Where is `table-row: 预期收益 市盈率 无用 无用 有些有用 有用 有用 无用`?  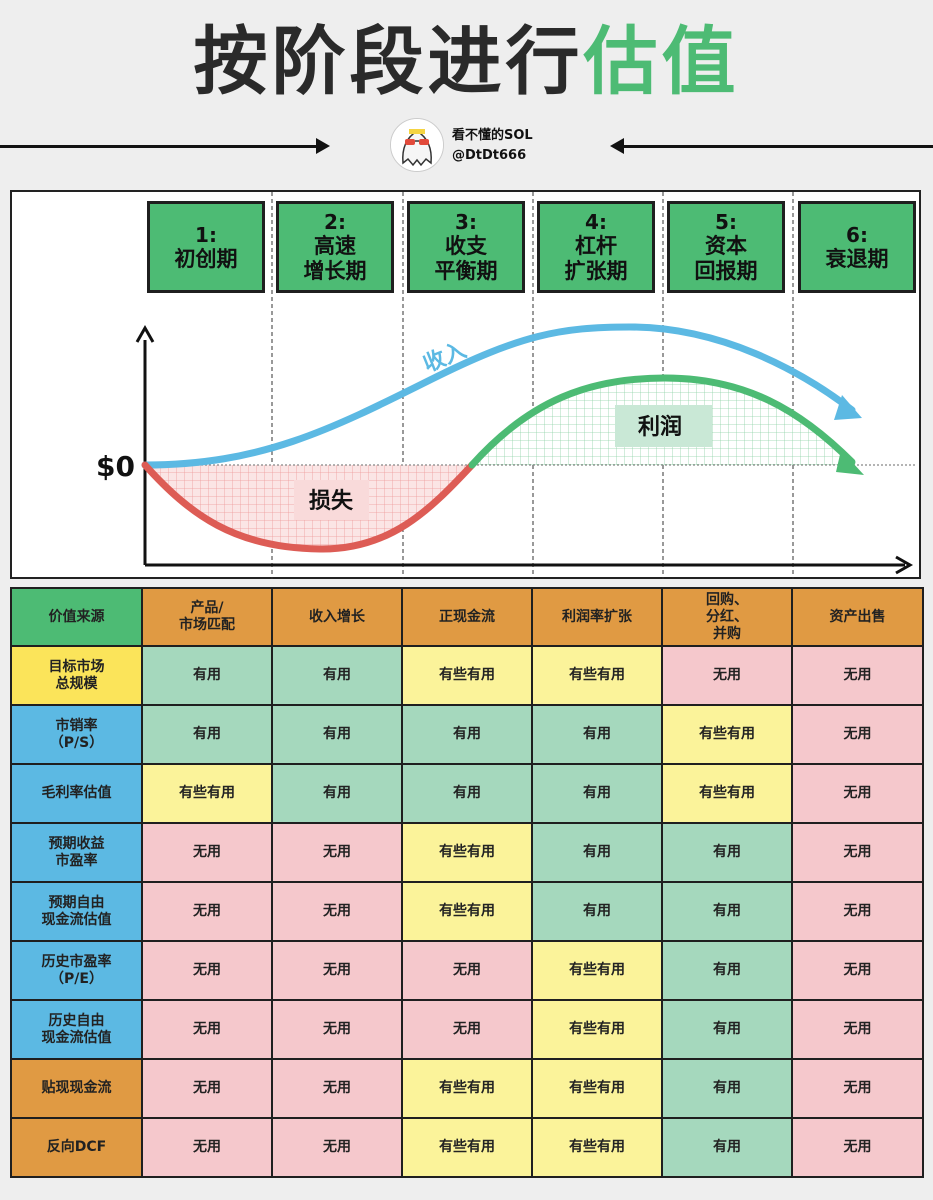 table-row: 预期收益 市盈率 无用 无用 有些有用 有用 有用 无用 is located at coordinates (467, 852).